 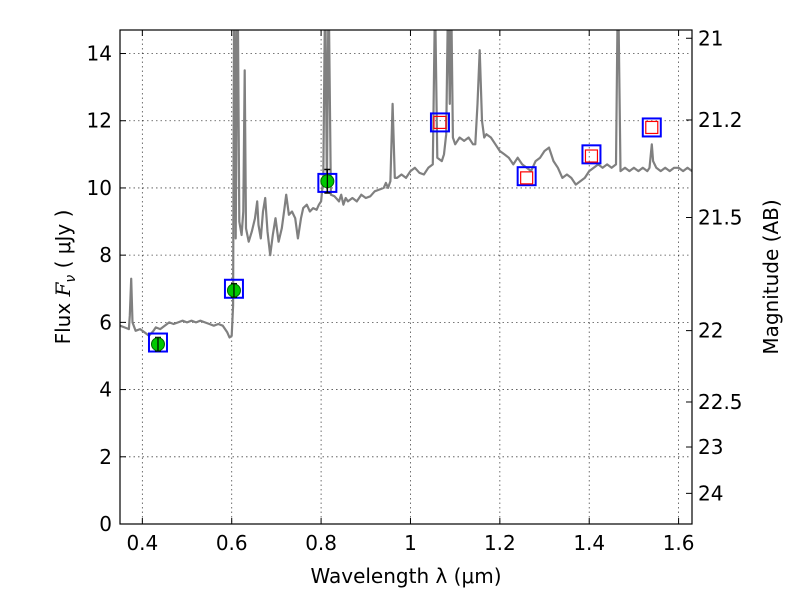 What do you see at coordinates (63, 242) in the screenshot?
I see `y-axis-title-unit: ( μJy )` at bounding box center [63, 242].